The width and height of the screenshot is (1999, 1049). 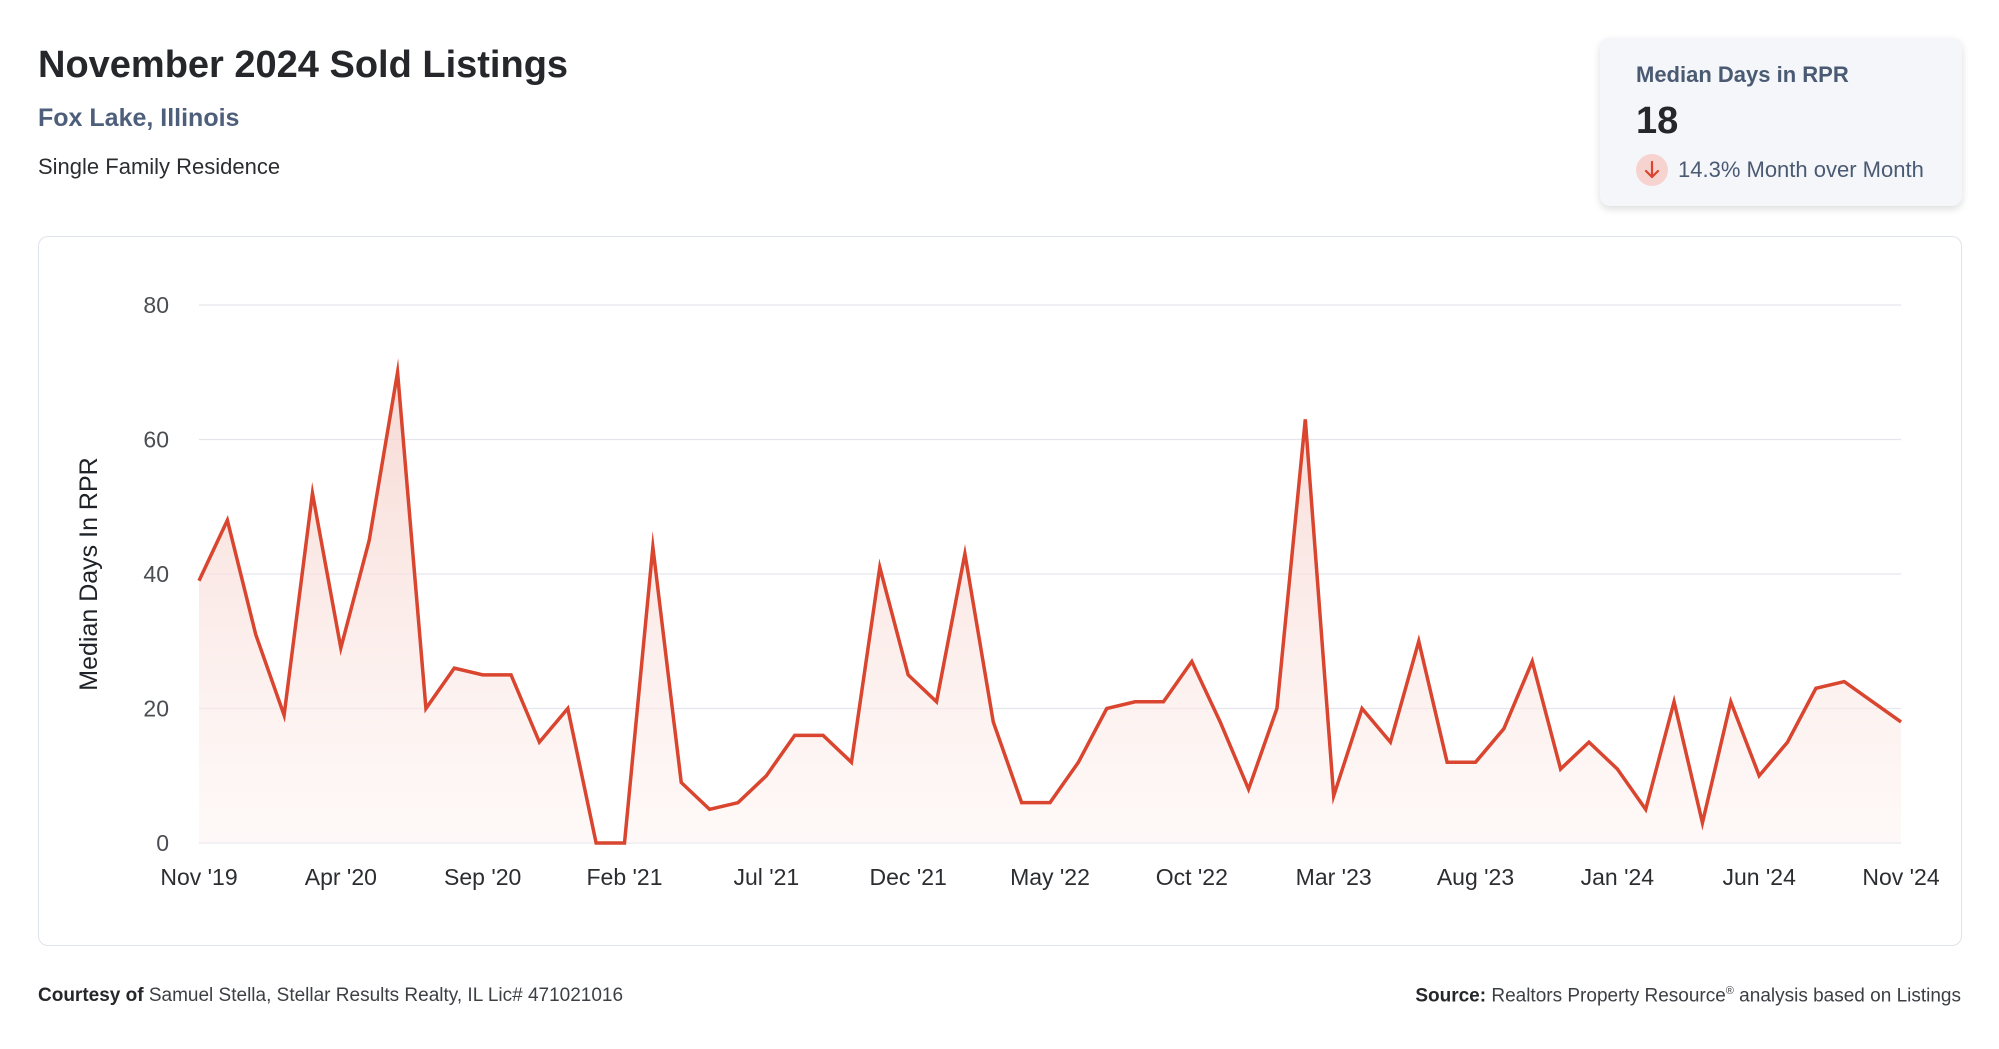 What do you see at coordinates (1451, 996) in the screenshot?
I see `source-label: Source:` at bounding box center [1451, 996].